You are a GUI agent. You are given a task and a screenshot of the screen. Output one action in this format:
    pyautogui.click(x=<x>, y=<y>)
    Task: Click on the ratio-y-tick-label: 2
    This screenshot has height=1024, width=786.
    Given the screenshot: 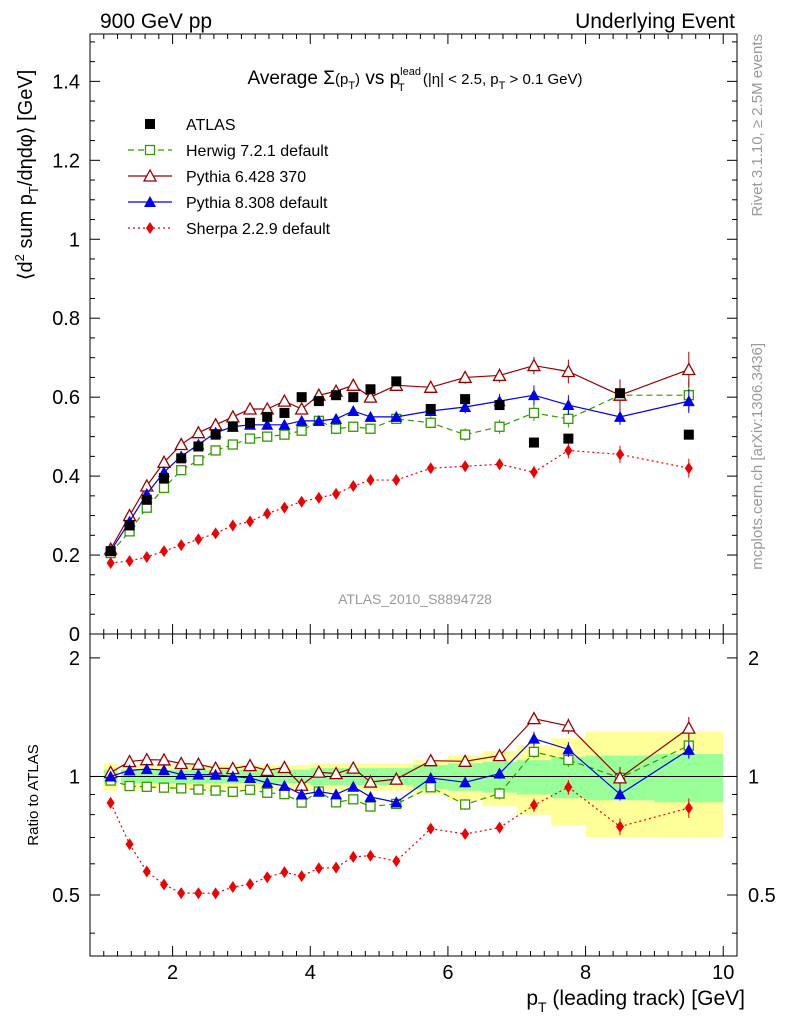 What is the action you would take?
    pyautogui.click(x=74, y=659)
    